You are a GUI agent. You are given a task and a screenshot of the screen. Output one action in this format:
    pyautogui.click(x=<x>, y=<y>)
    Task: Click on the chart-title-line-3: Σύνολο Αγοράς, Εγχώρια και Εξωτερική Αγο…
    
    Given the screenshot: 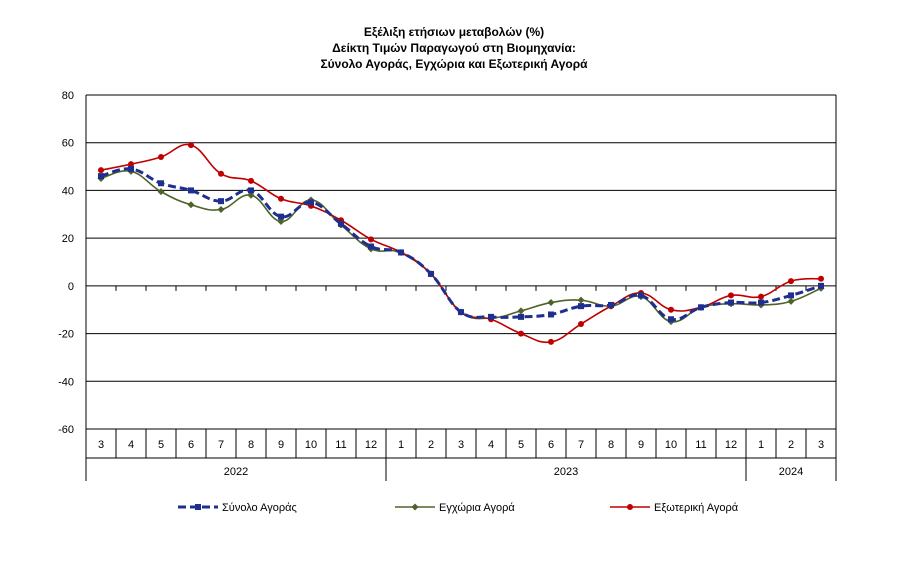 What is the action you would take?
    pyautogui.click(x=454, y=64)
    